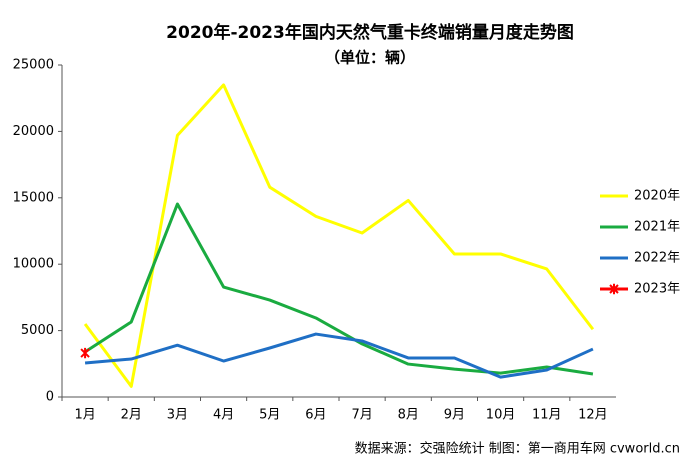 The width and height of the screenshot is (689, 470). I want to click on y-tick-label: 5000, so click(37, 330).